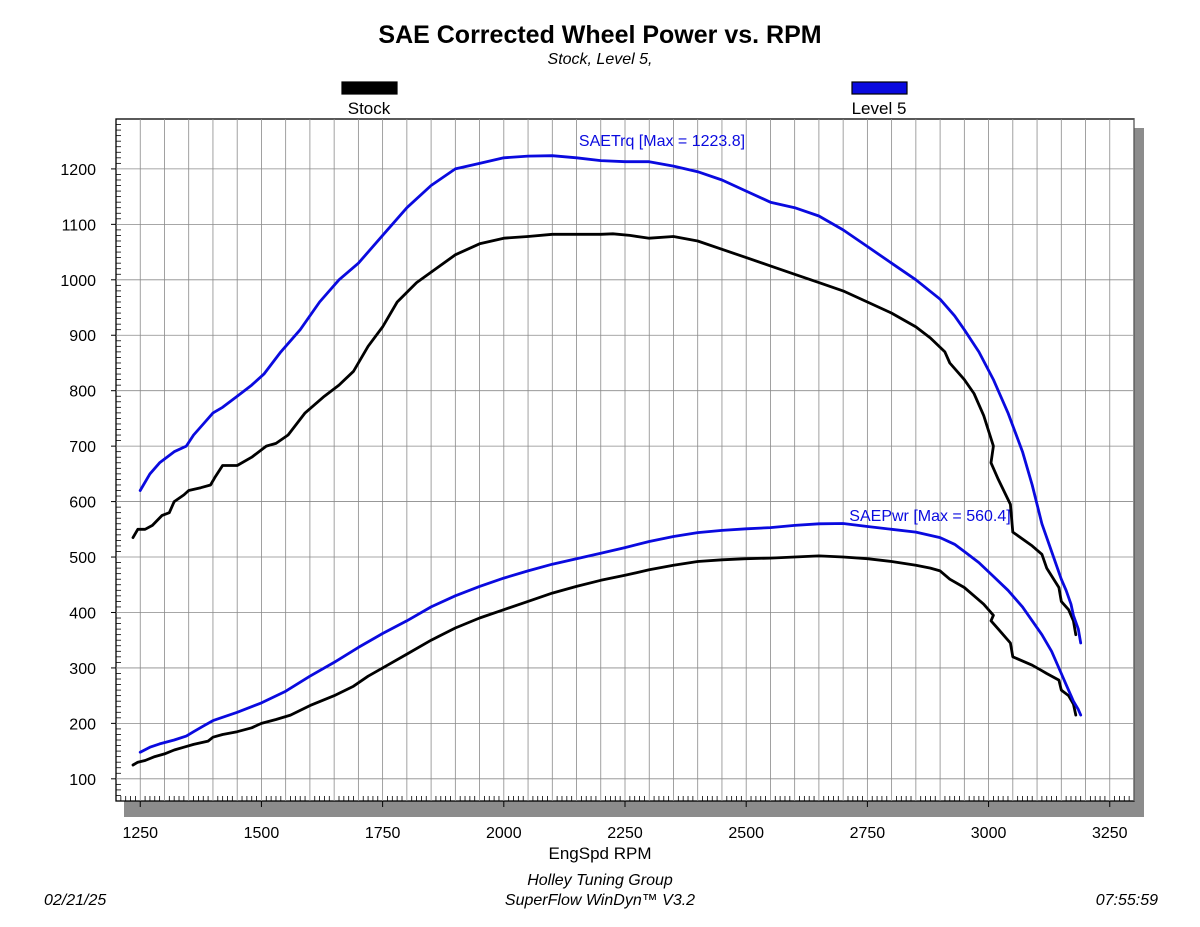  I want to click on power-max-annotation: SAEPwr [Max = 560.4], so click(929, 516).